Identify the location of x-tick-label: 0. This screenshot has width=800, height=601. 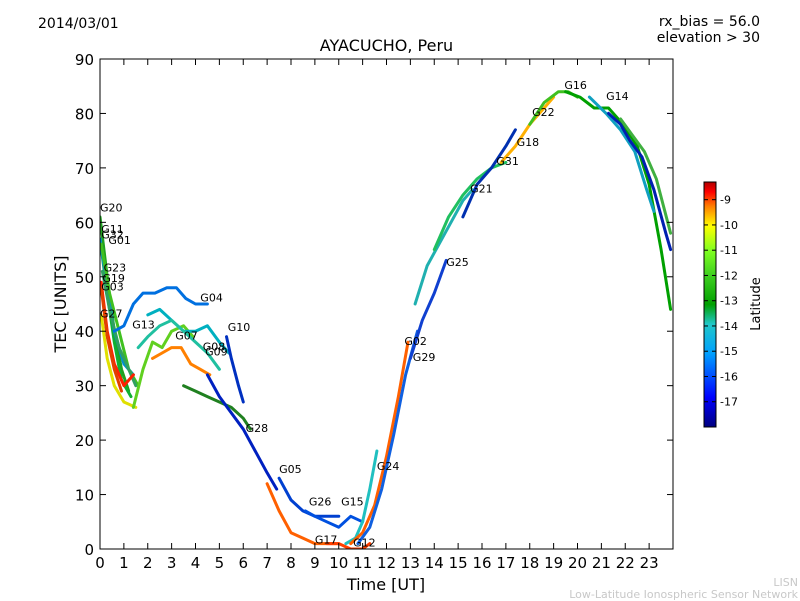
(100, 563).